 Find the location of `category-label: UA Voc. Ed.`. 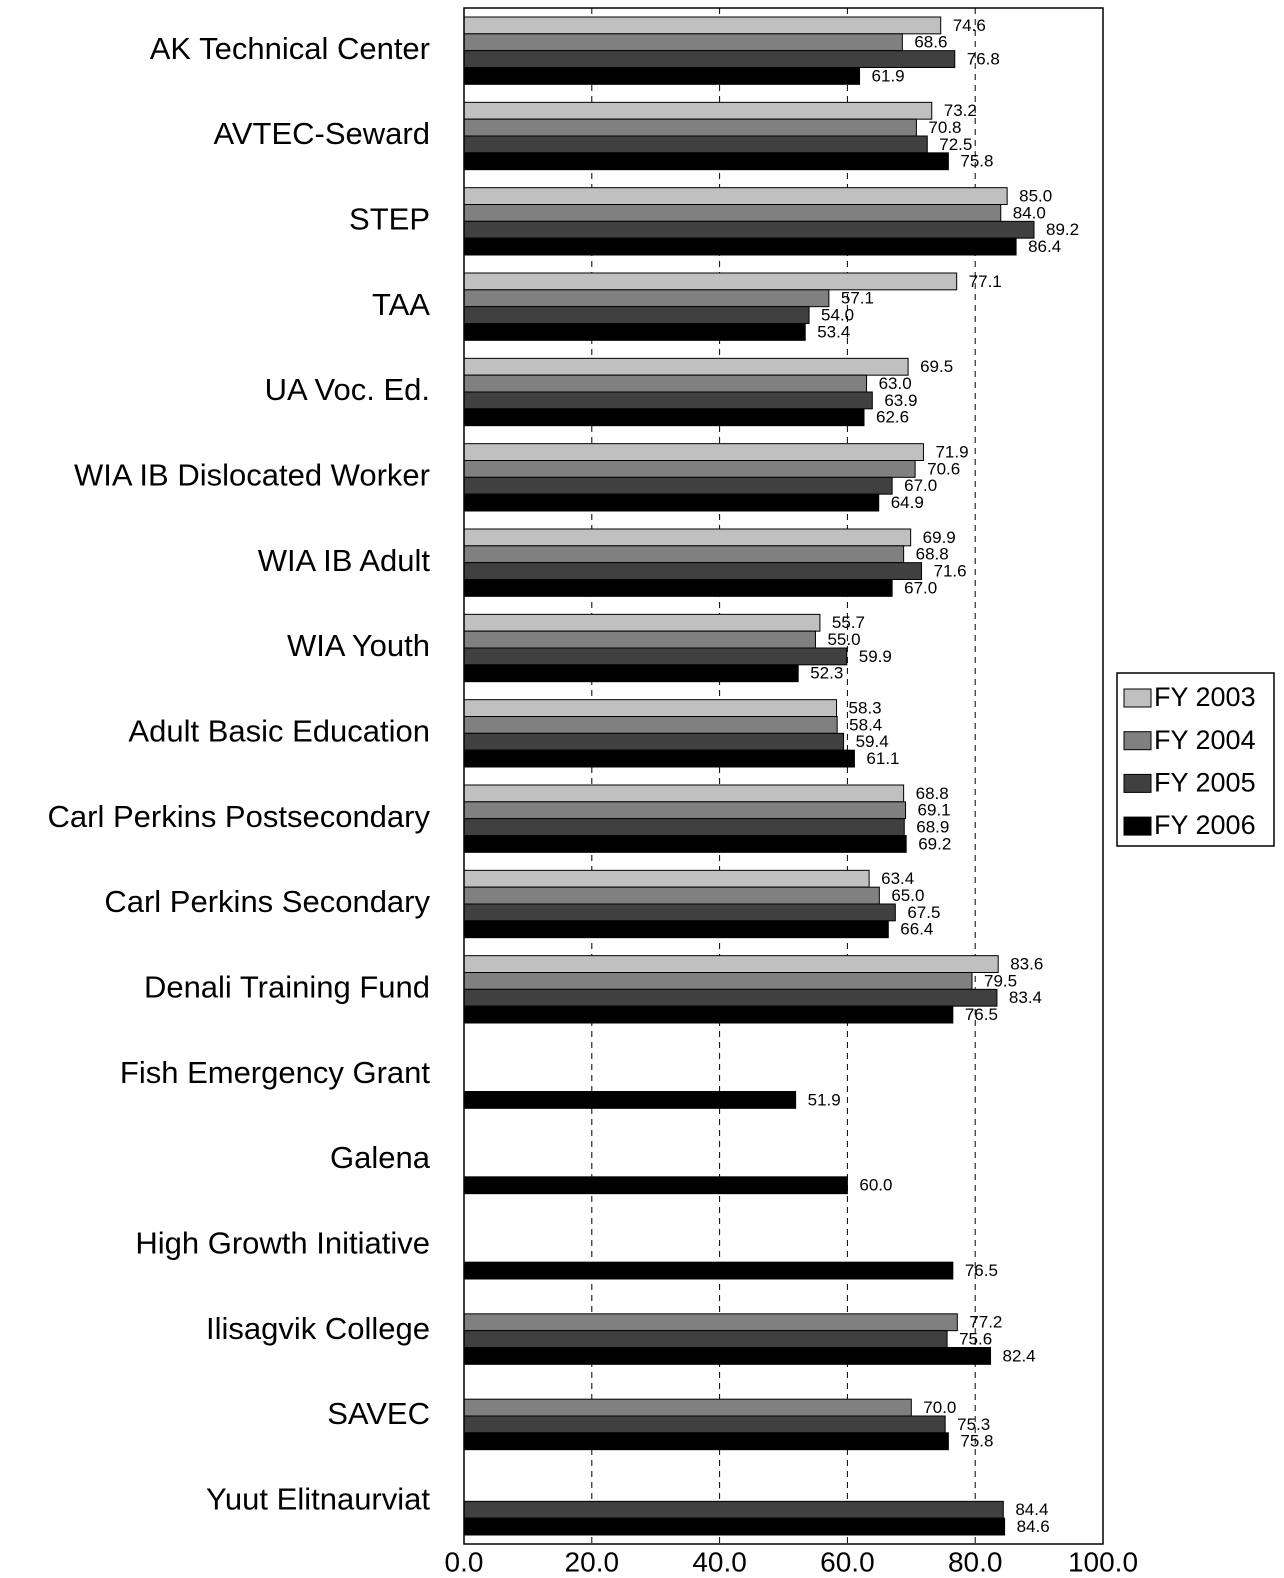

category-label: UA Voc. Ed. is located at coordinates (347, 389).